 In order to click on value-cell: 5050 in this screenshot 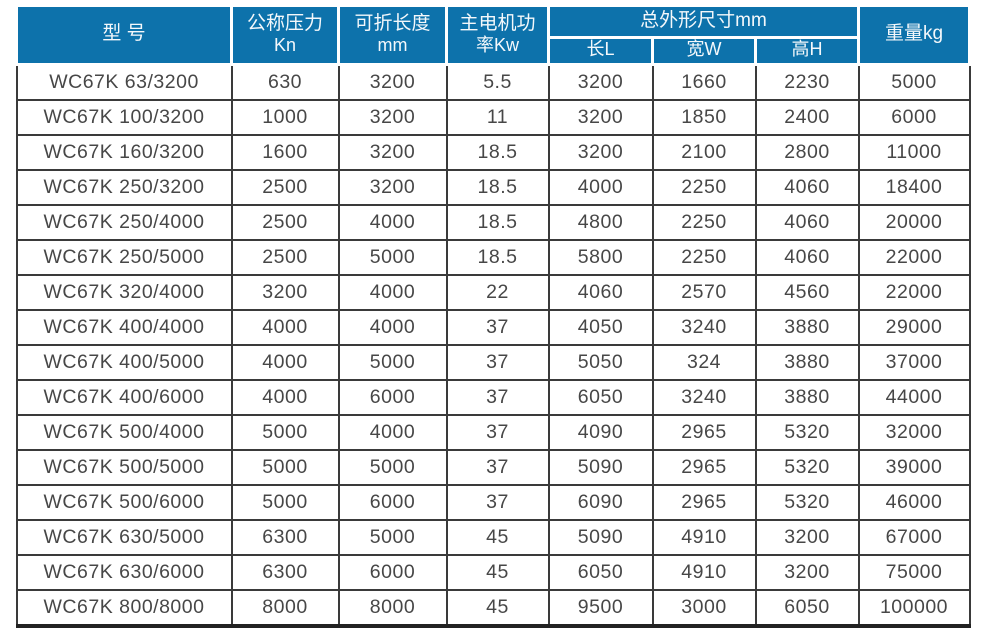, I will do `click(600, 362)`.